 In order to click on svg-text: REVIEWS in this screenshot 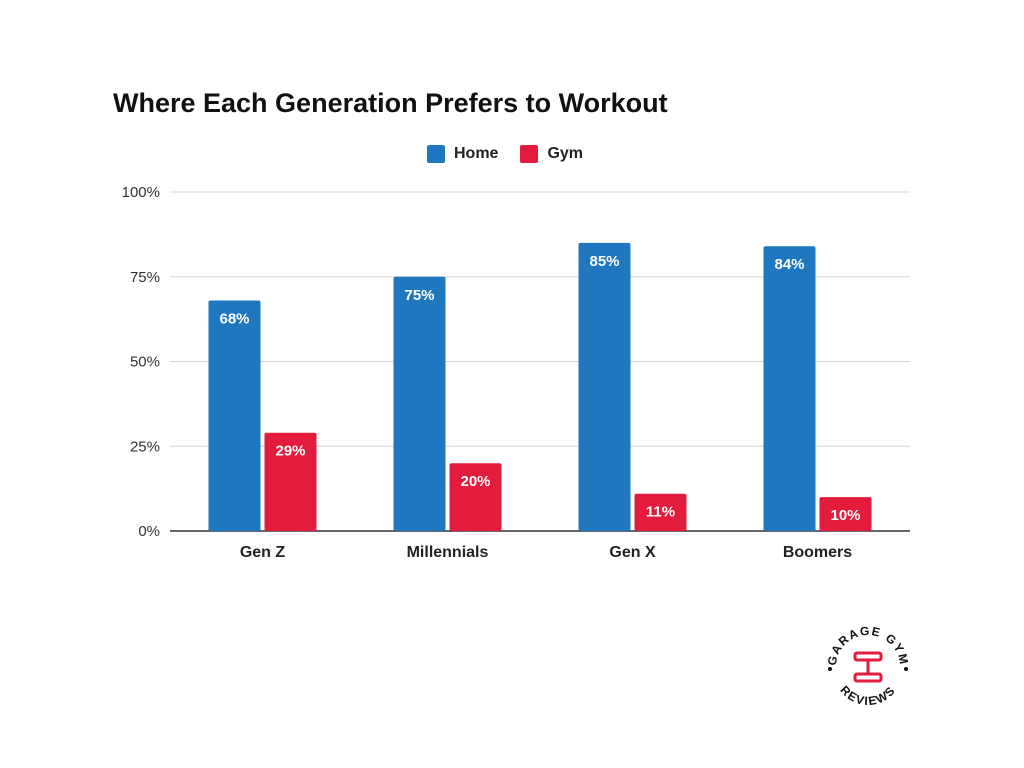, I will do `click(867, 695)`.